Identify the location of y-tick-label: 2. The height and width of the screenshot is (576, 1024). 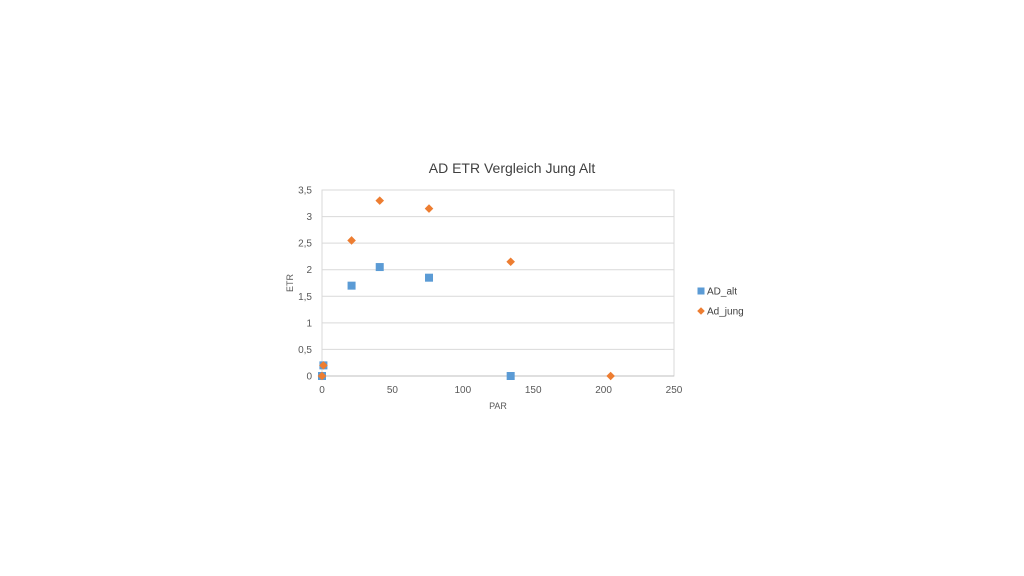
(309, 270).